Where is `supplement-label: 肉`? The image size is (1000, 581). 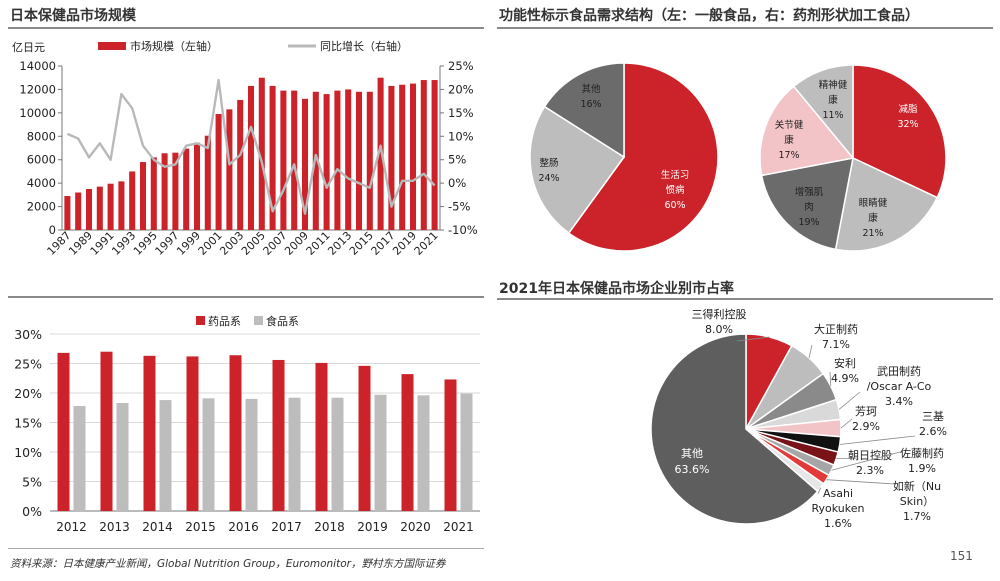
supplement-label: 肉 is located at coordinates (809, 207).